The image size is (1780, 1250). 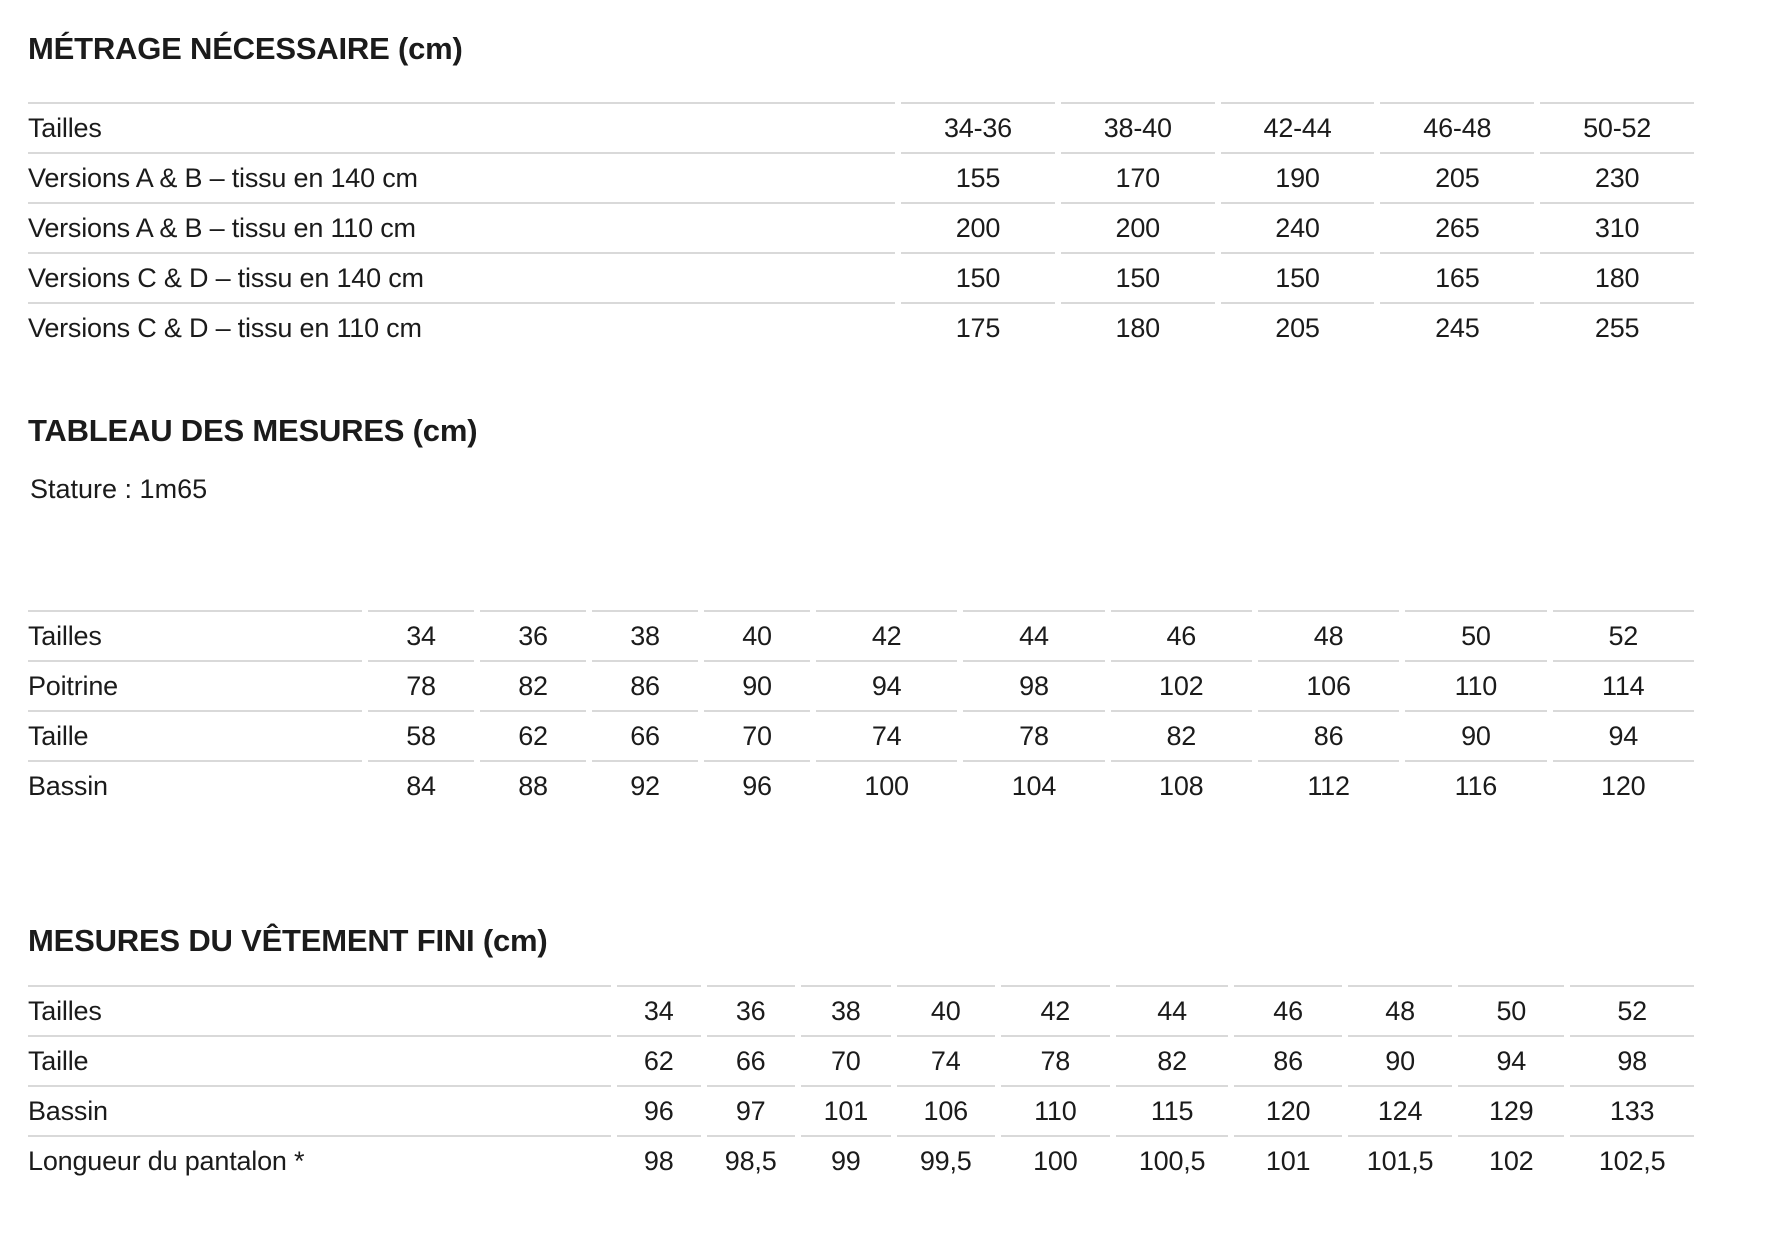 What do you see at coordinates (1172, 1110) in the screenshot?
I see `value-cell: 115` at bounding box center [1172, 1110].